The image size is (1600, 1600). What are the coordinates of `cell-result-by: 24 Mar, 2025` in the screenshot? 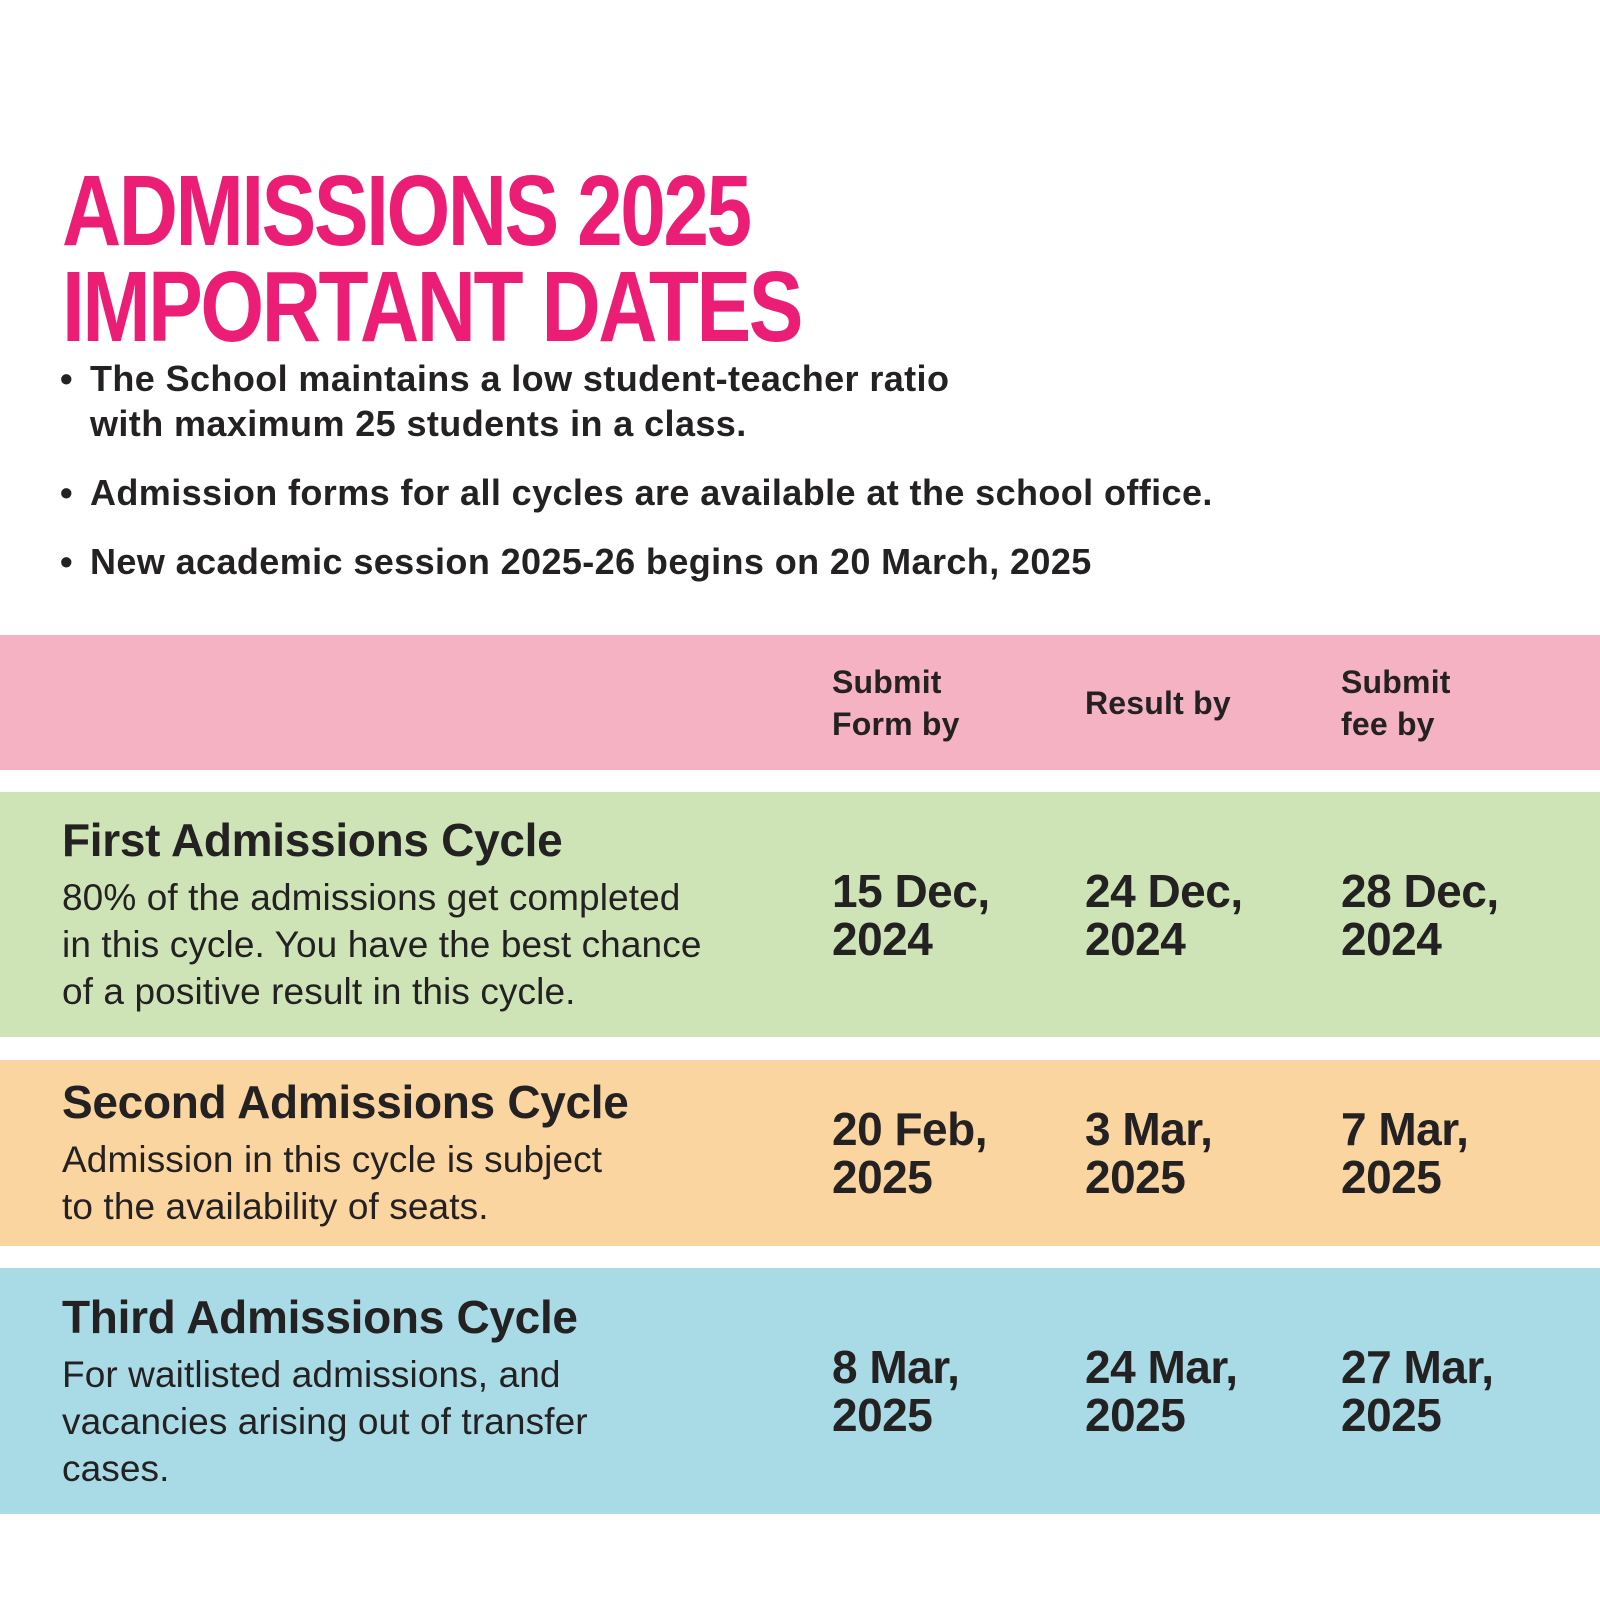 It's located at (1202, 1391).